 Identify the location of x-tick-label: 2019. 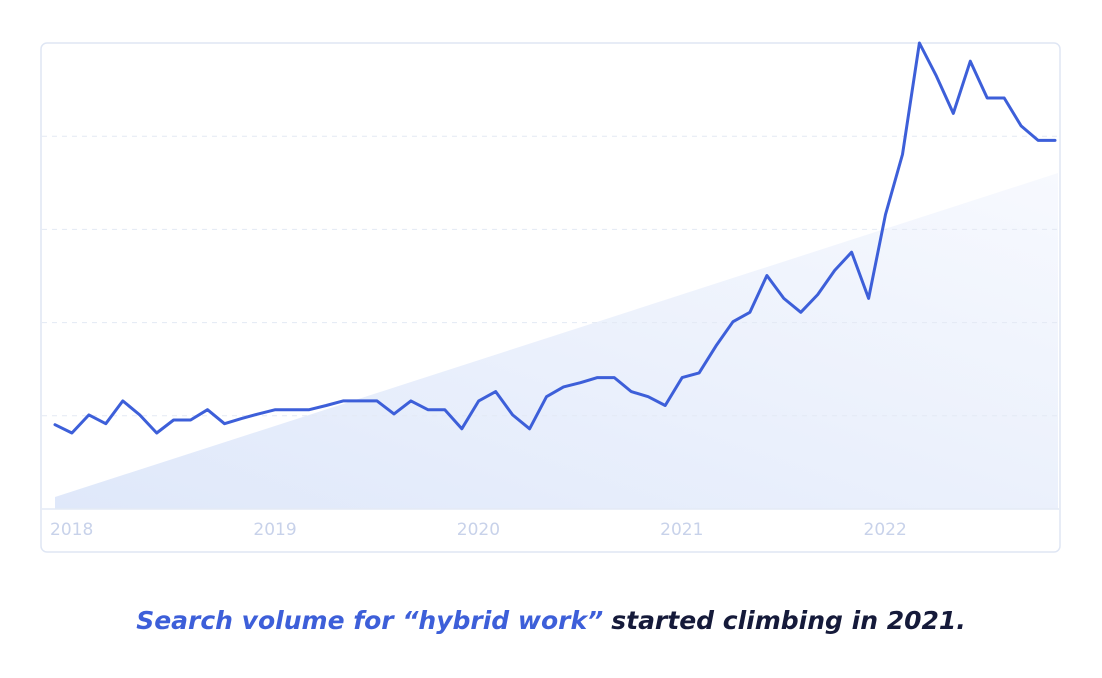
(274, 530).